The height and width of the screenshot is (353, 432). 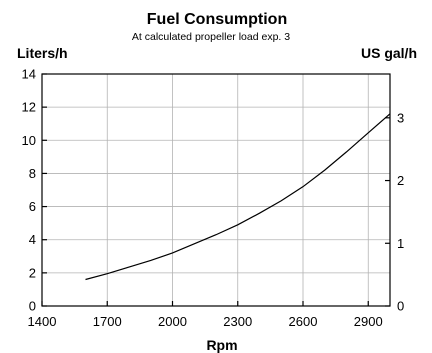 What do you see at coordinates (29, 140) in the screenshot?
I see `y-tick-label: 10` at bounding box center [29, 140].